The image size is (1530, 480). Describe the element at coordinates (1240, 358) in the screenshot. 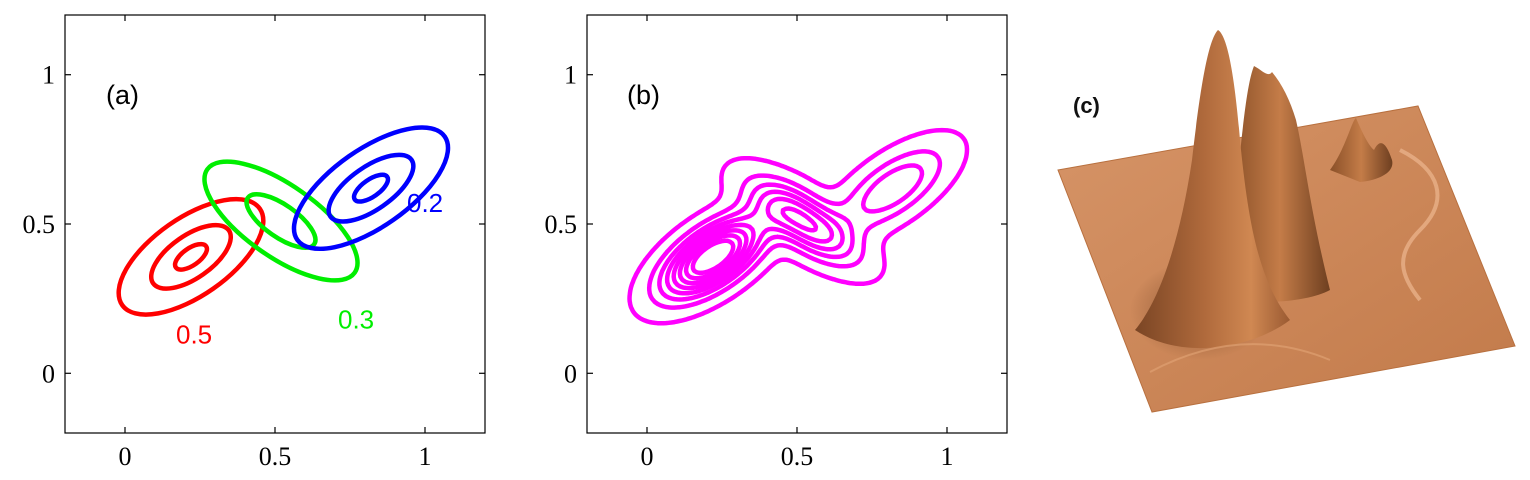

I see `surface-ripple` at that location.